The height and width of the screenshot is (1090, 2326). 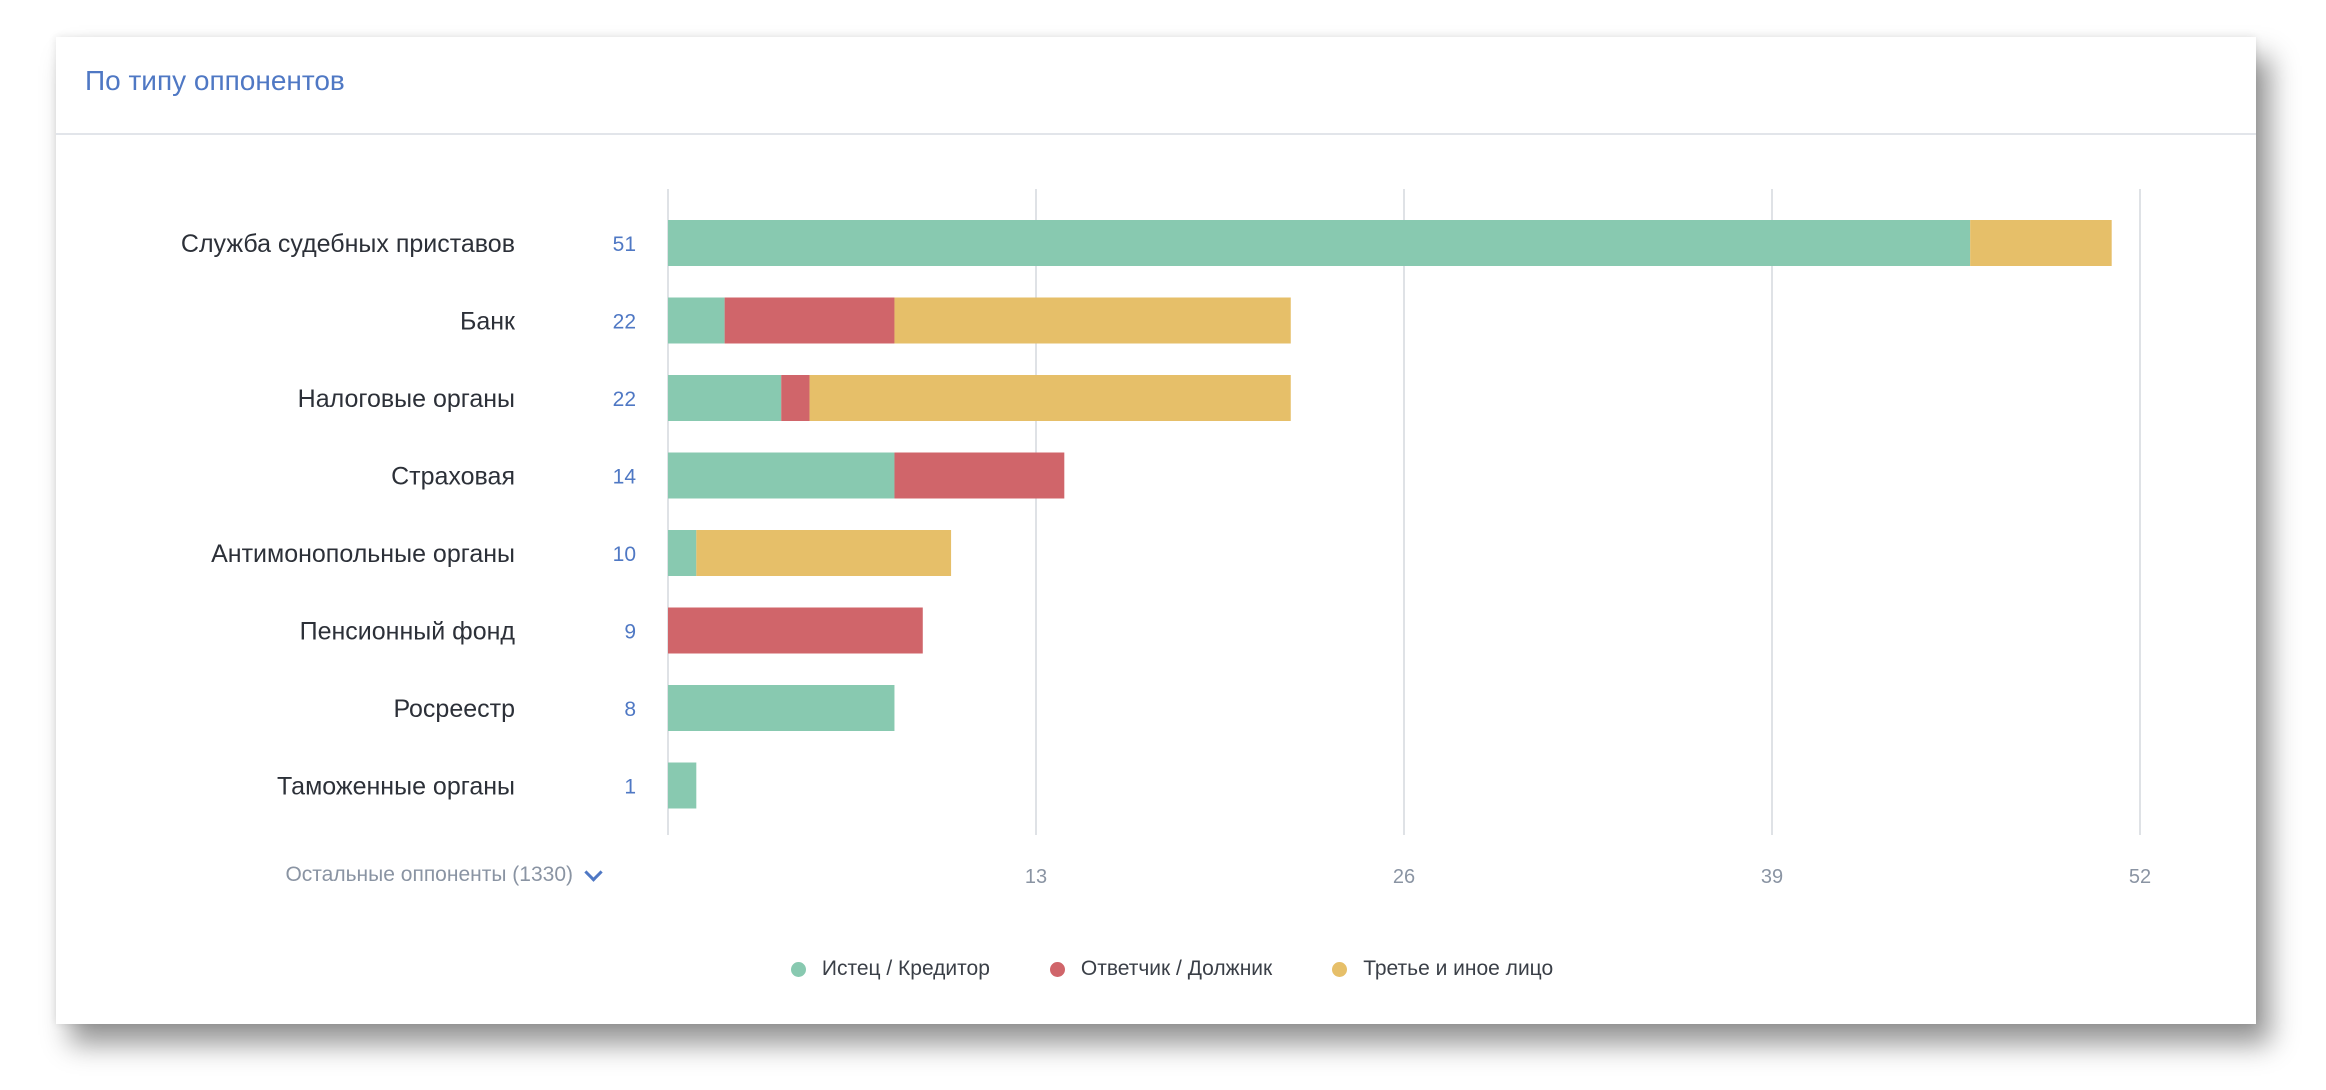 I want to click on total-label: 1, so click(x=630, y=787).